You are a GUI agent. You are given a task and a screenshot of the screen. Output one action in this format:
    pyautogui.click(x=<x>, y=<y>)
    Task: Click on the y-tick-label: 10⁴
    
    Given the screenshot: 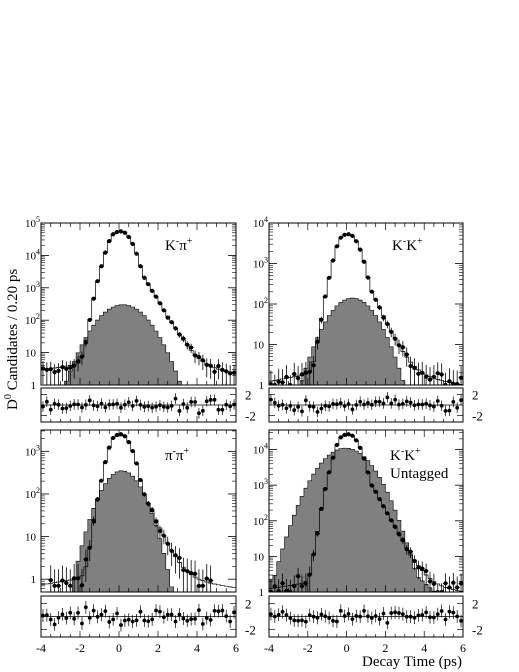 What is the action you would take?
    pyautogui.click(x=32, y=254)
    